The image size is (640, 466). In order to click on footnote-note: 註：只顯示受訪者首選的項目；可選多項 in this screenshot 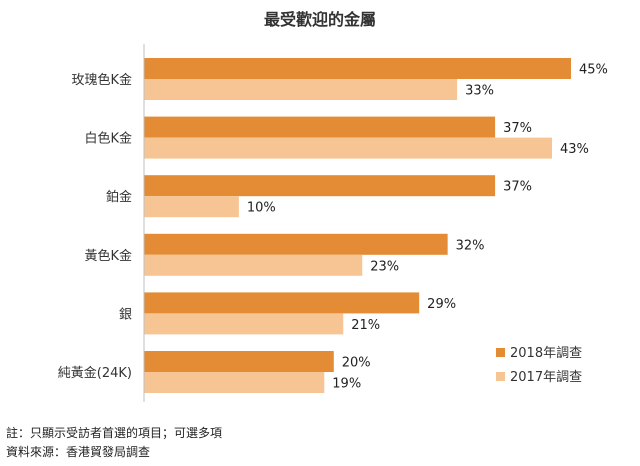, I will do `click(114, 433)`.